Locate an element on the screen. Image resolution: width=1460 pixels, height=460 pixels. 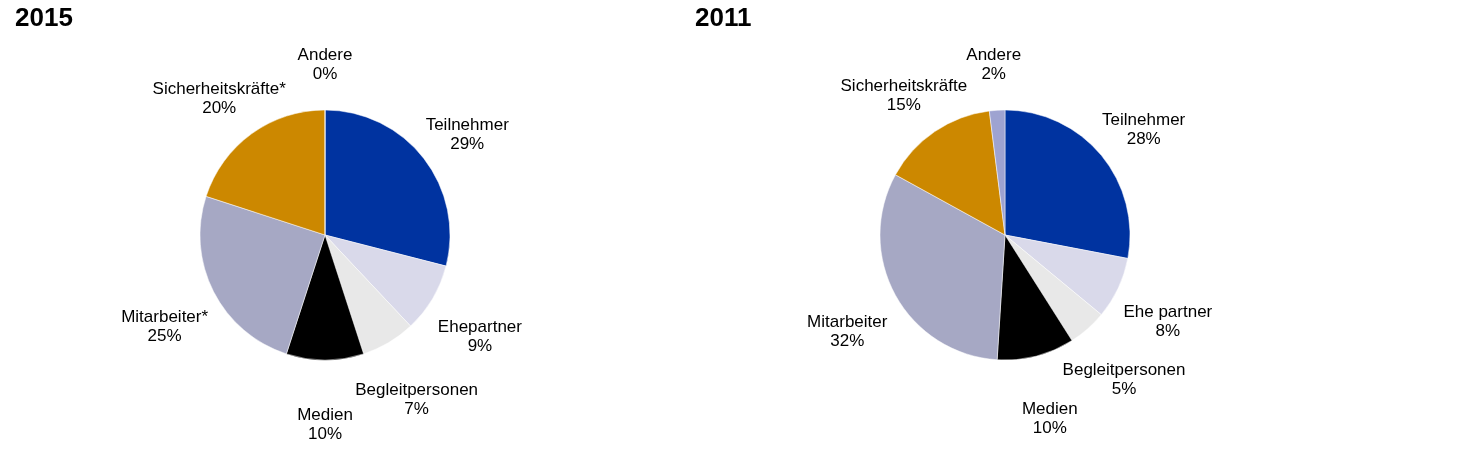
slice-label: Mitarbeiter* is located at coordinates (165, 316).